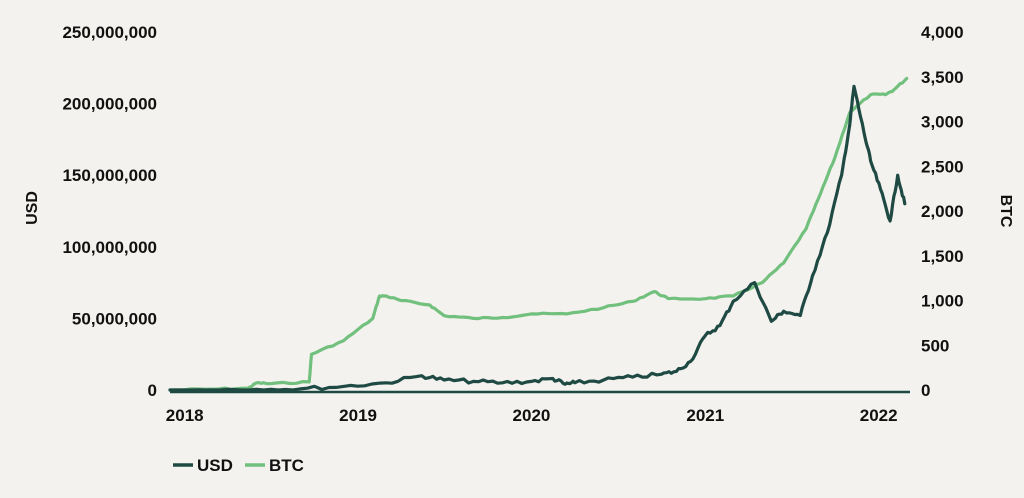  I want to click on right-tick-label: 2,000, so click(942, 211).